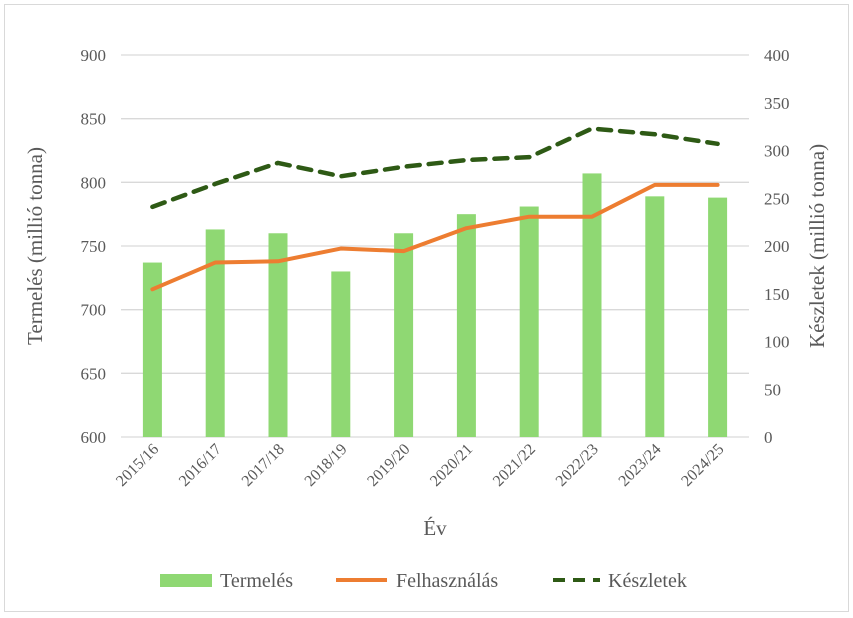 This screenshot has height=618, width=853. I want to click on y2-tick-label: 50, so click(772, 389).